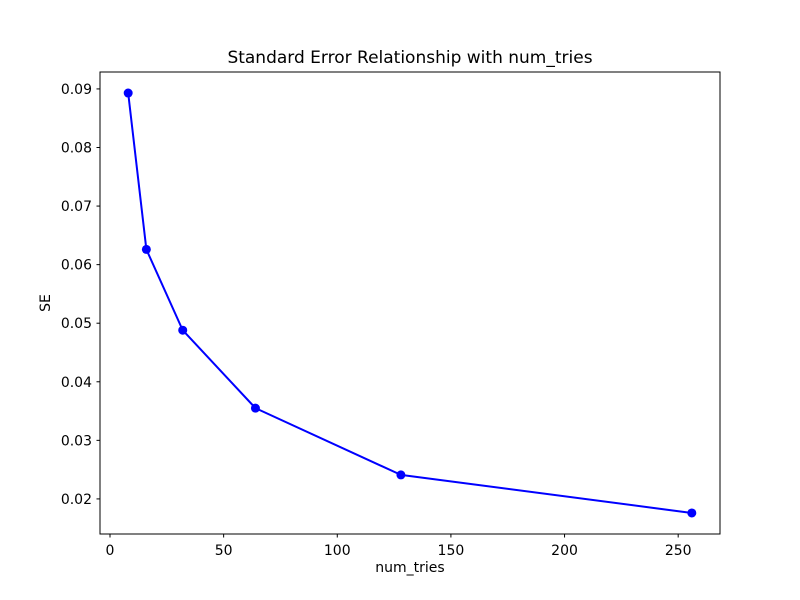  I want to click on x-tick-label: 150, so click(451, 551).